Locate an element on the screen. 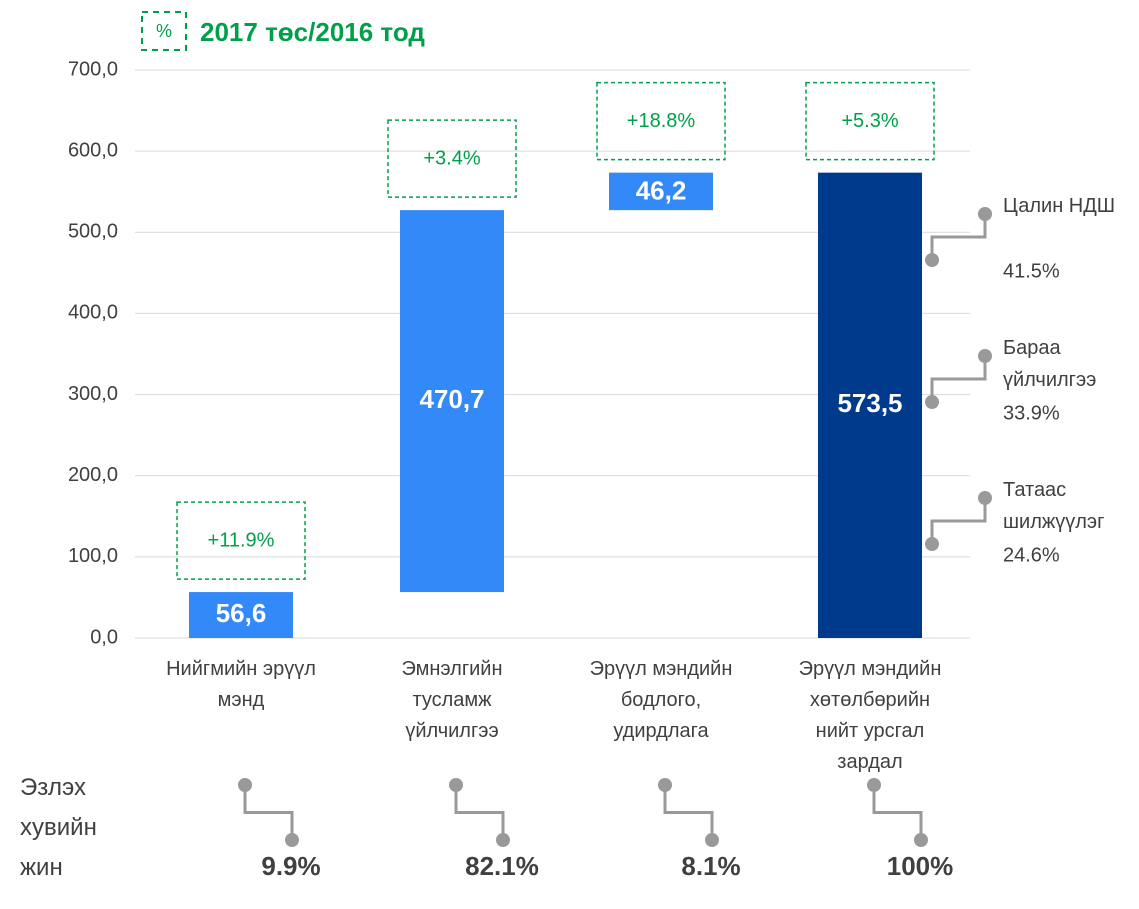 The width and height of the screenshot is (1139, 909). legend-icon-box is located at coordinates (164, 31).